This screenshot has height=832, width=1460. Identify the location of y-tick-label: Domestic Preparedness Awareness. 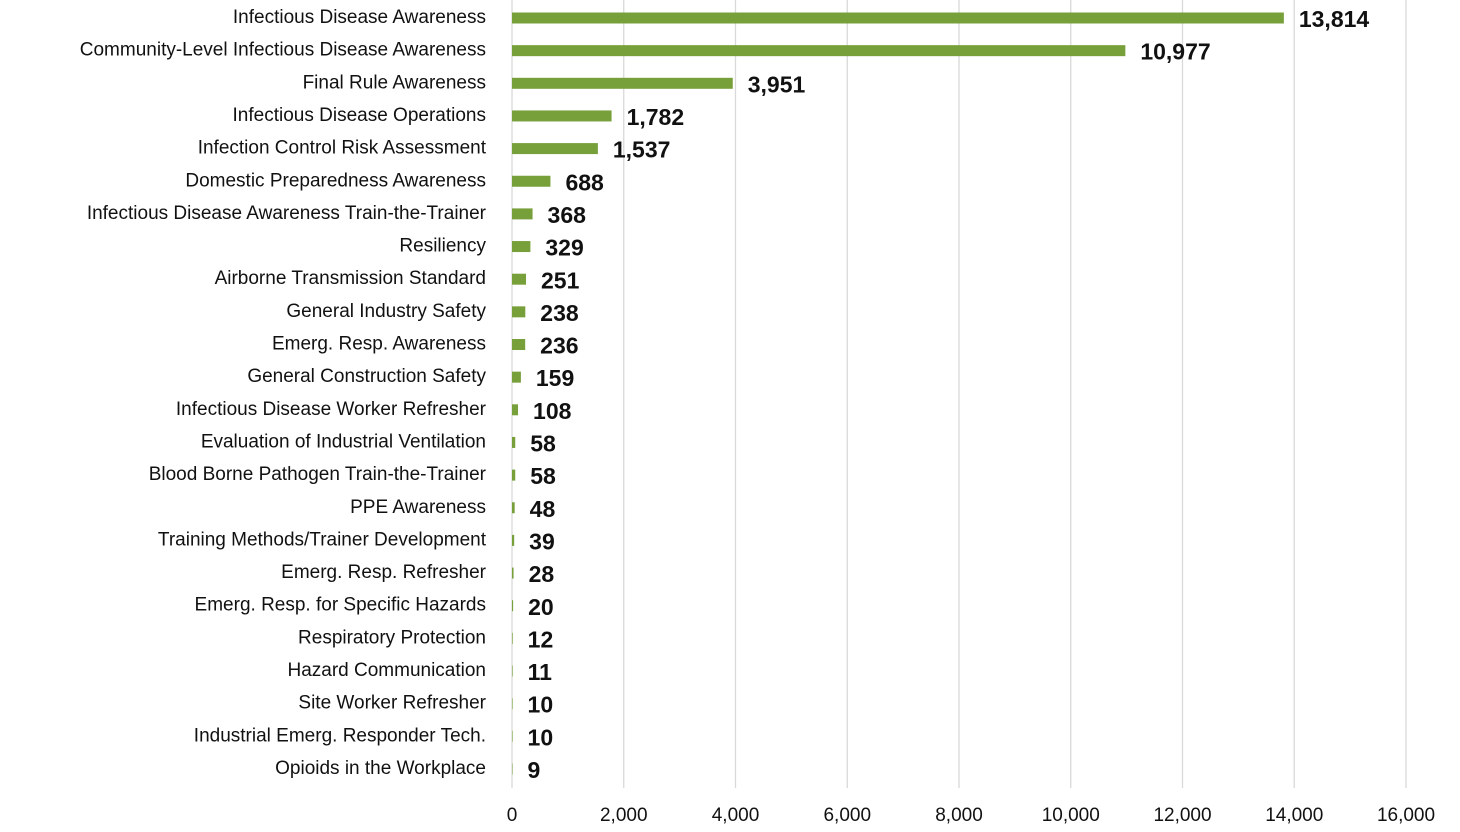
(335, 180).